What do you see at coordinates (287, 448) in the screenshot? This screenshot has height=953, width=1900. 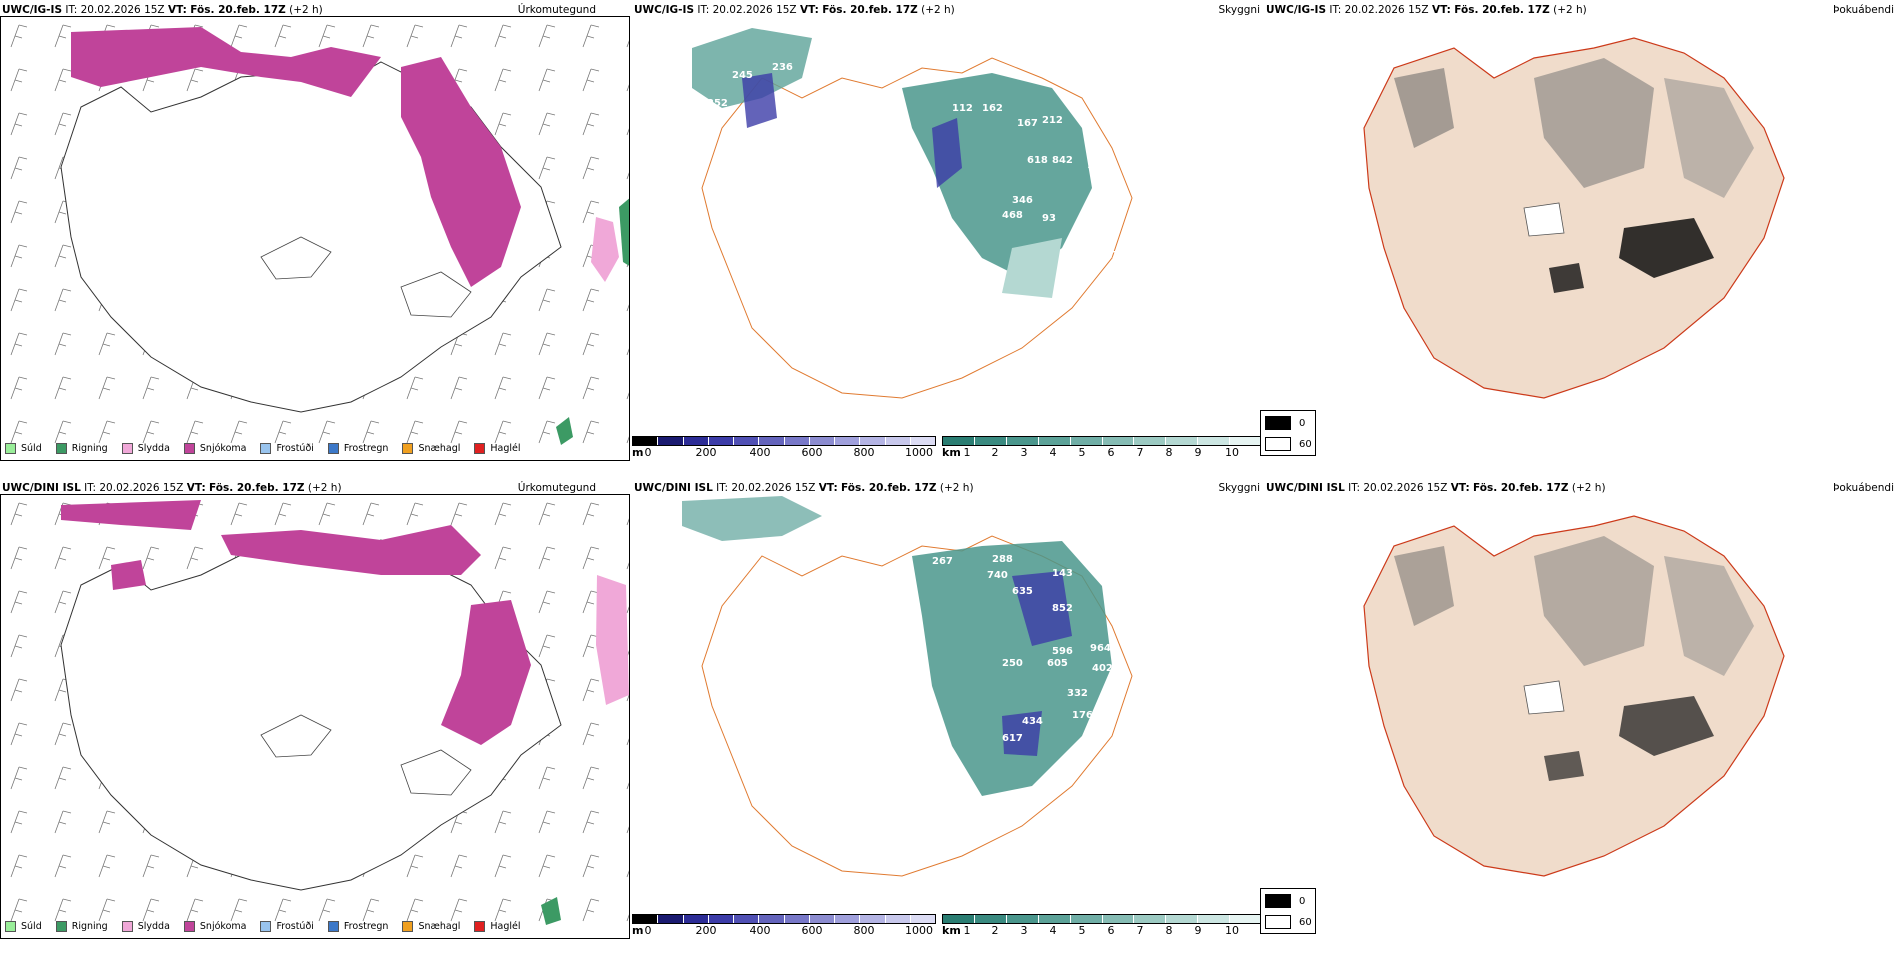 I see `legend-item: Frostúði` at bounding box center [287, 448].